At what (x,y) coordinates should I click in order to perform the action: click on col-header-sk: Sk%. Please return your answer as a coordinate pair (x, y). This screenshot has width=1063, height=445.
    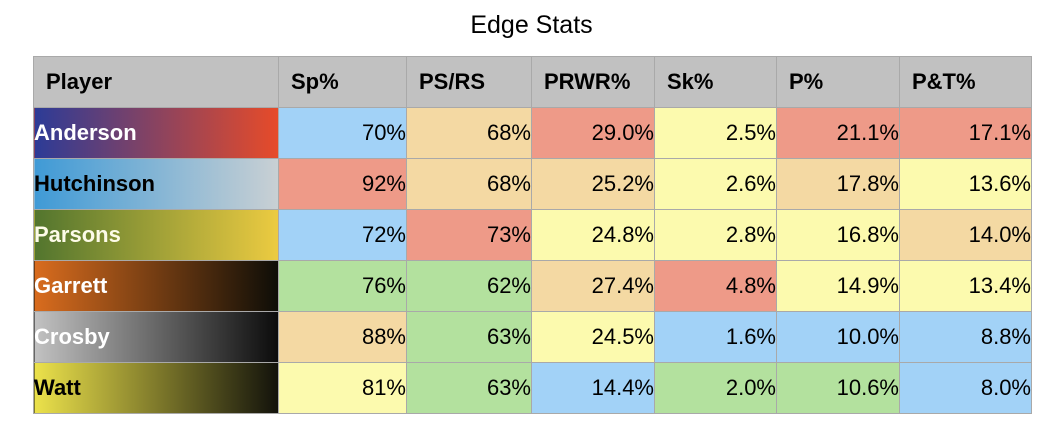
    Looking at the image, I should click on (715, 82).